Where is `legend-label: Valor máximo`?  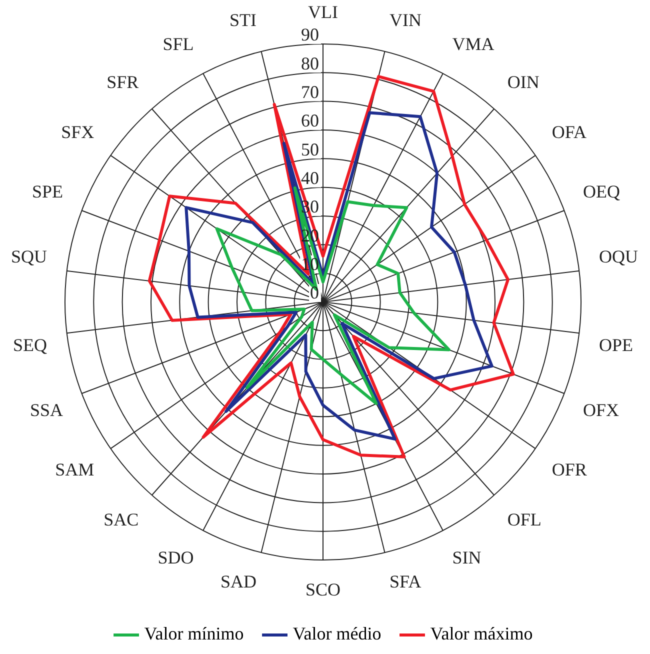
legend-label: Valor máximo is located at coordinates (481, 634).